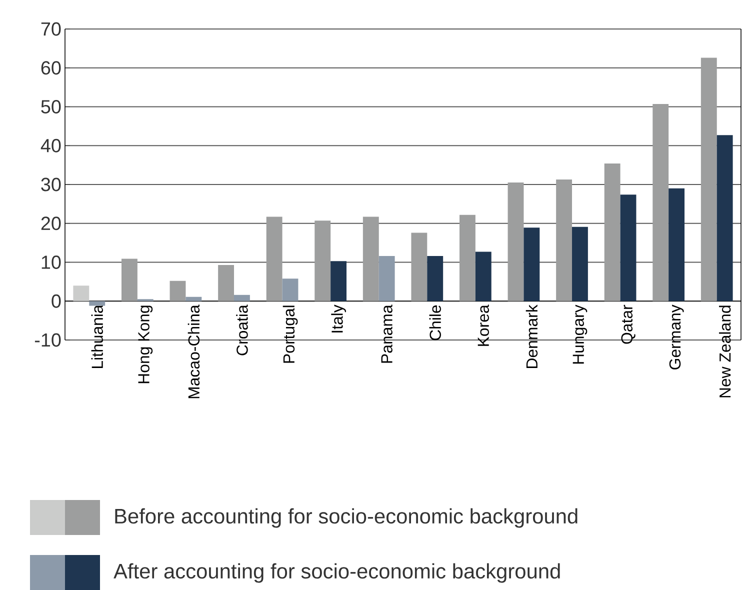 The height and width of the screenshot is (590, 744). What do you see at coordinates (435, 322) in the screenshot?
I see `x-tick-label: Chile` at bounding box center [435, 322].